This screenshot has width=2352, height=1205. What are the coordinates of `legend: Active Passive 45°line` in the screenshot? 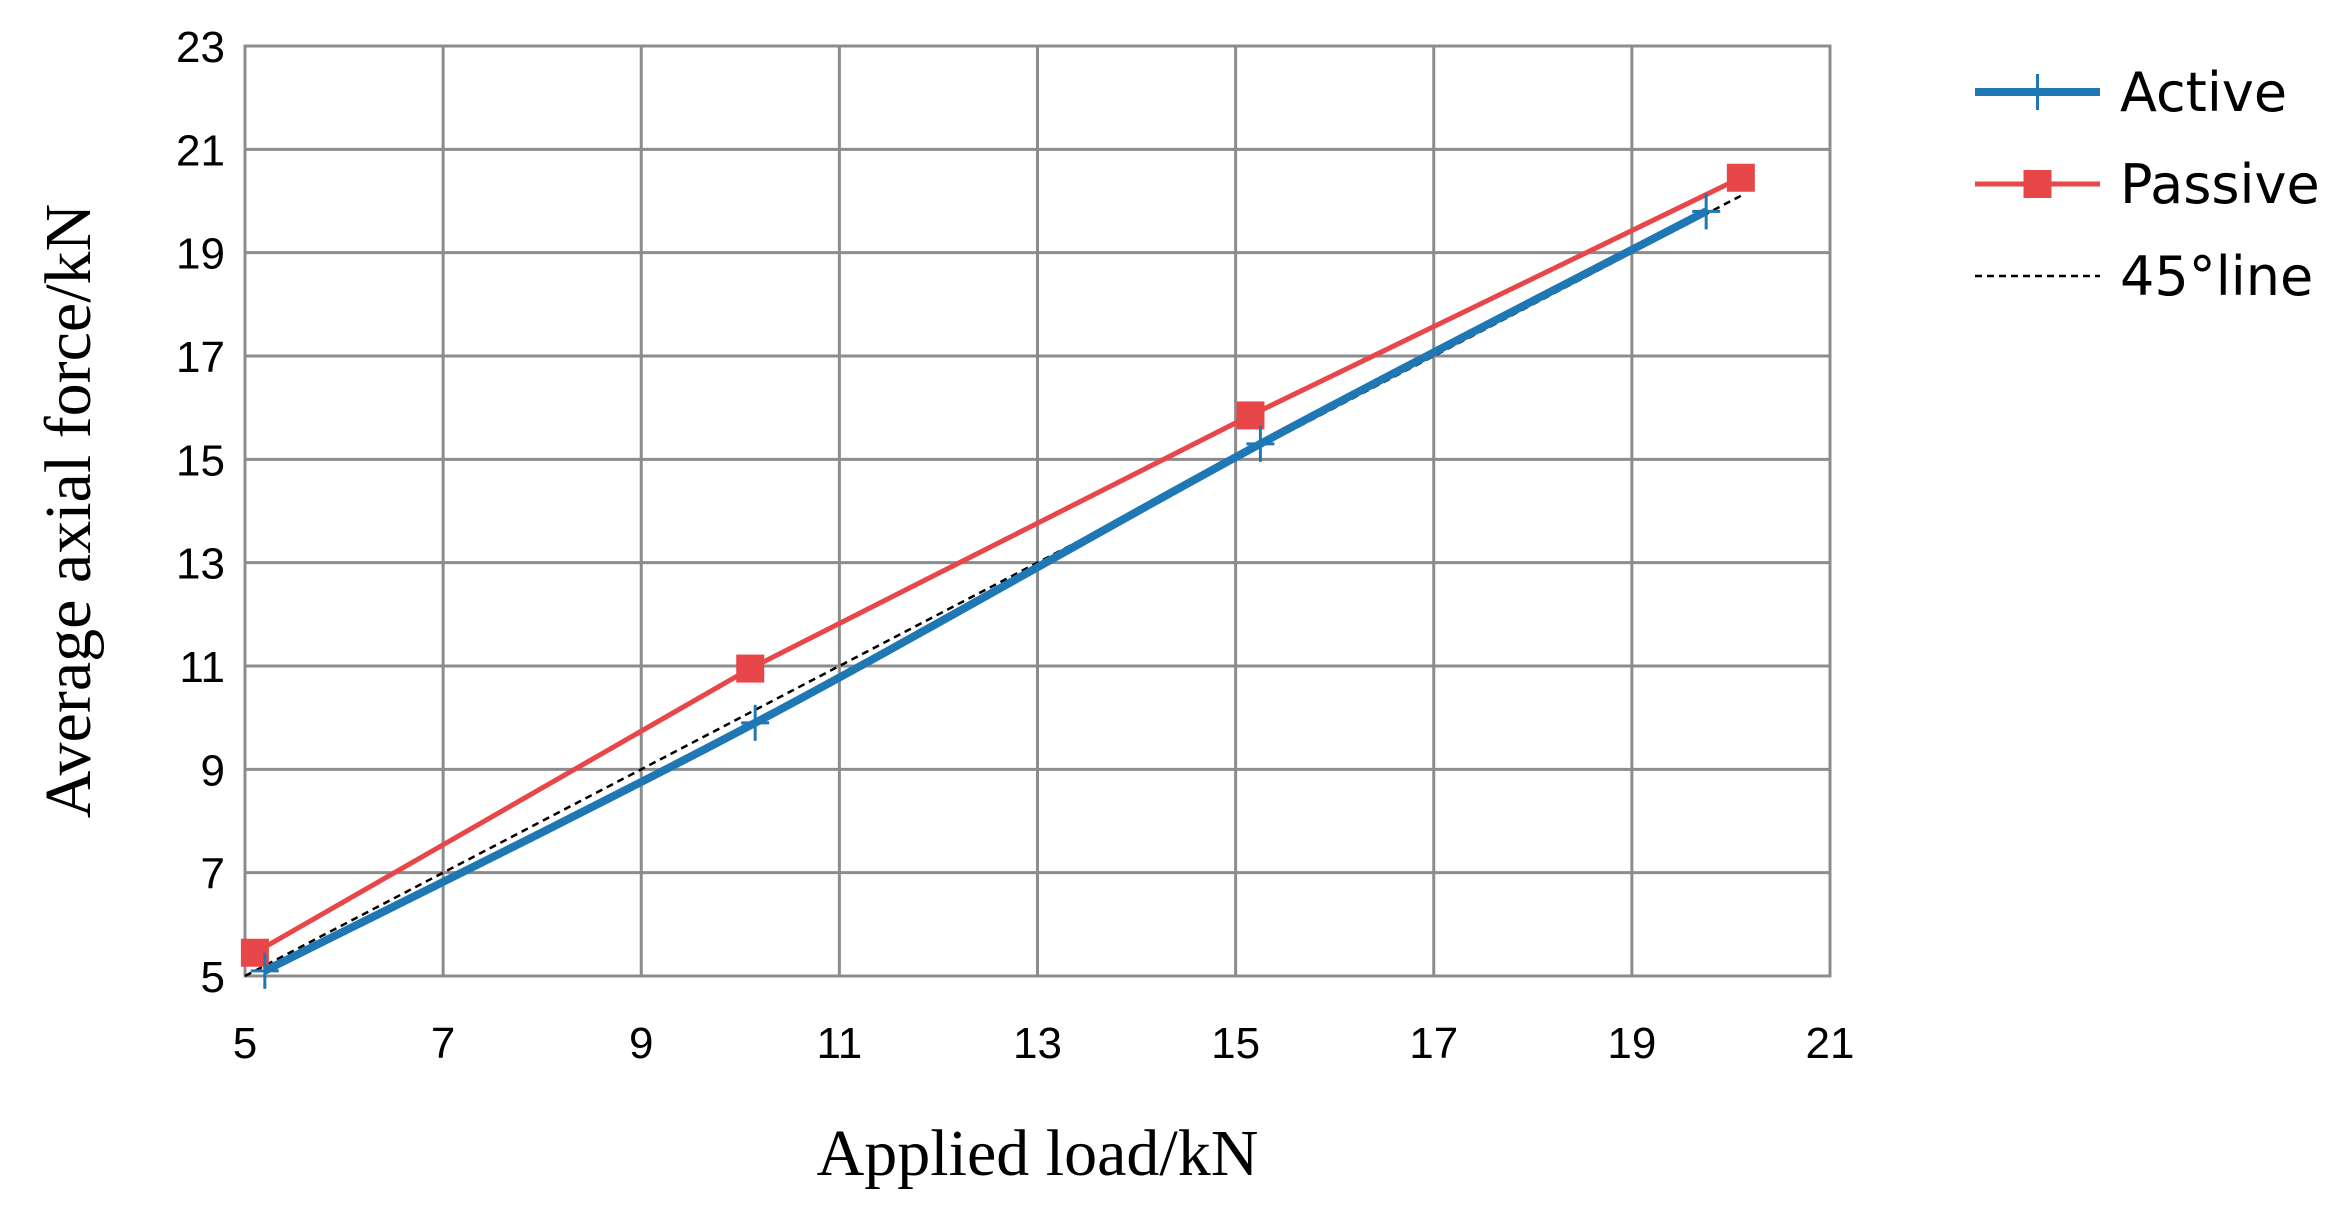 It's located at (2147, 184).